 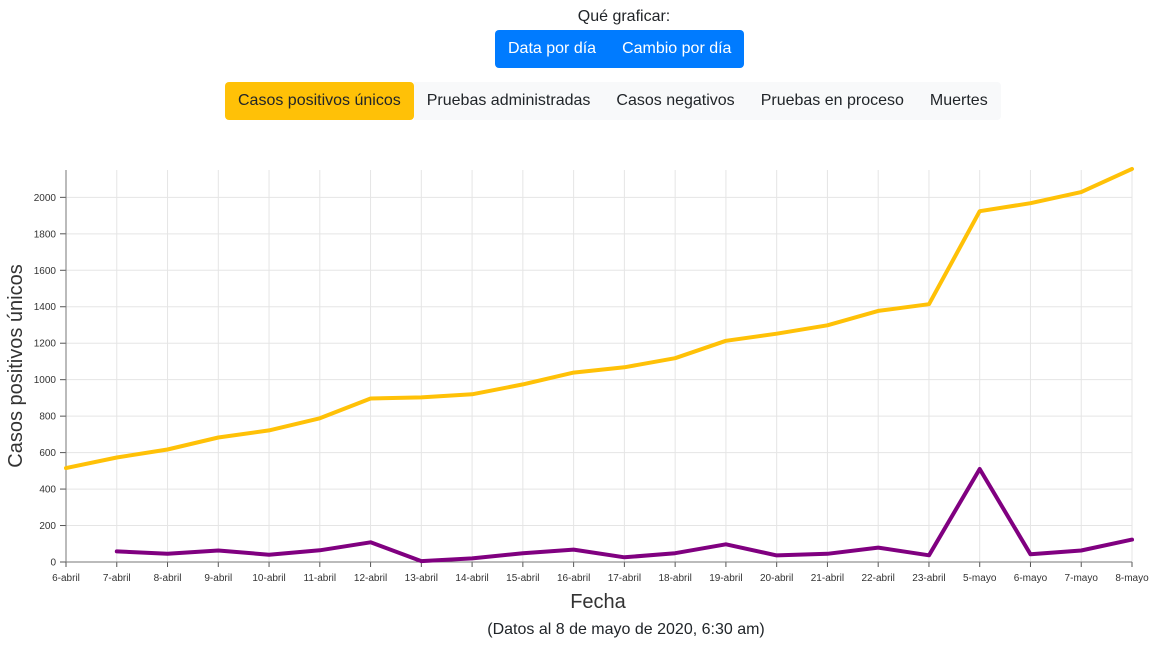 I want to click on x-tick-label: 21-abril, so click(x=827, y=578).